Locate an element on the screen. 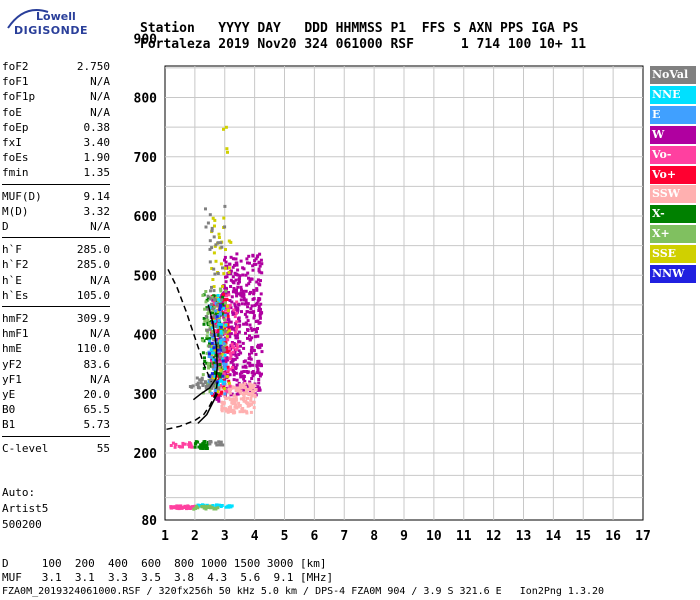 The height and width of the screenshot is (600, 700). param-value: 0.38 is located at coordinates (97, 127).